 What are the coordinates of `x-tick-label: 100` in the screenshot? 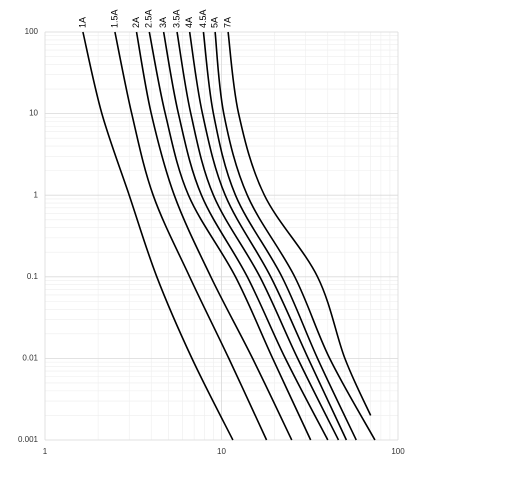 It's located at (398, 451).